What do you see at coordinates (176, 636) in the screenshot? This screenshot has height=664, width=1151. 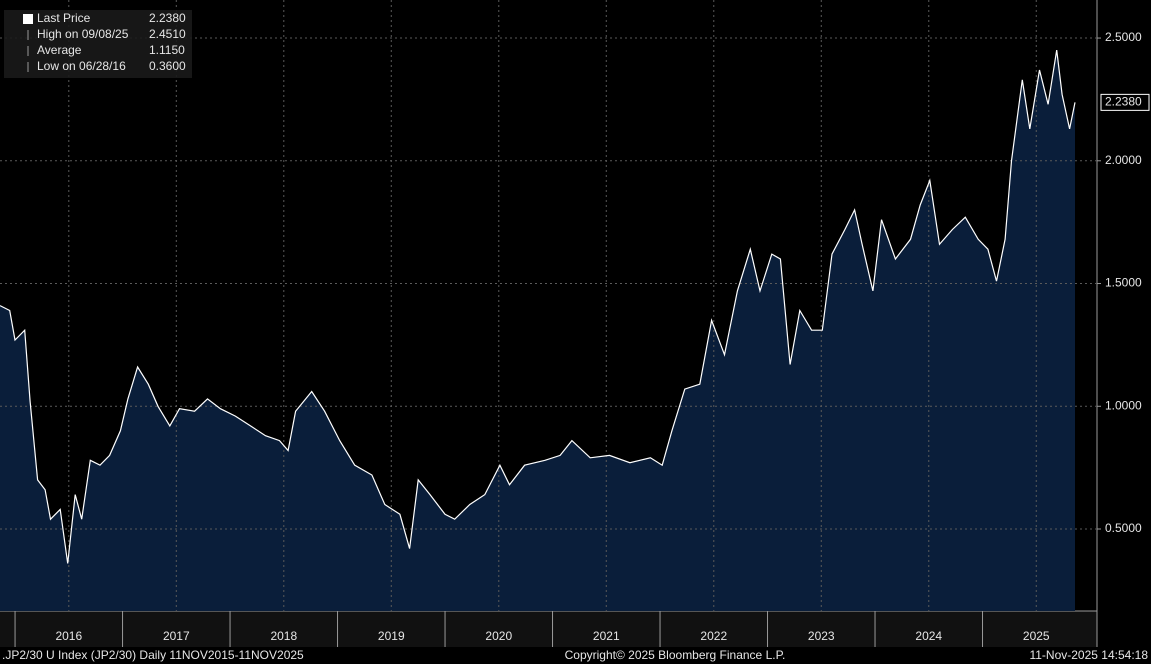 I see `x-tick-label: 2017` at bounding box center [176, 636].